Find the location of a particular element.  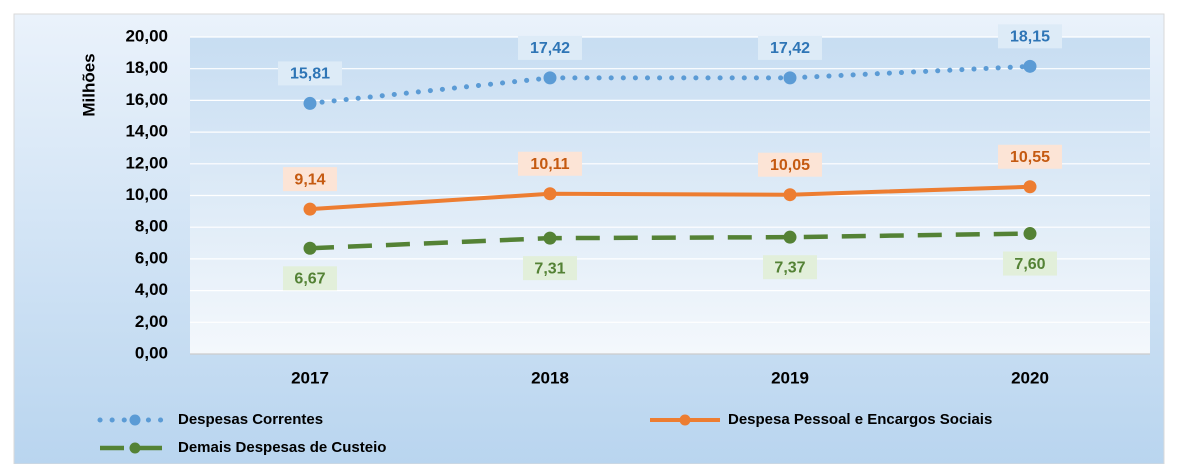

y-axis-label: Milhões is located at coordinates (88, 84).